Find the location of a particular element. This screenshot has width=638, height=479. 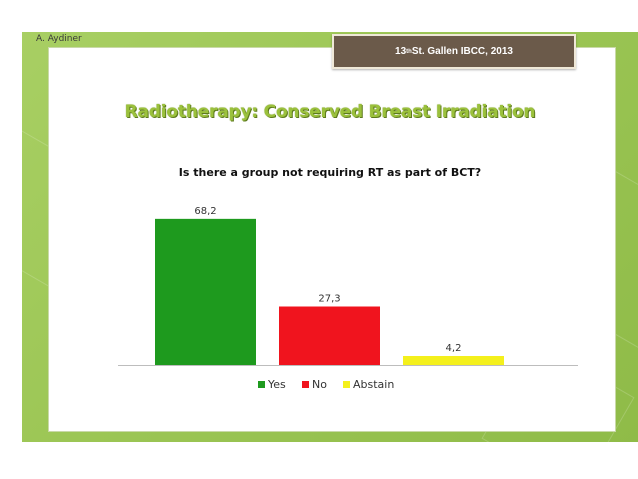

author-label: A. Aydiner is located at coordinates (59, 39).